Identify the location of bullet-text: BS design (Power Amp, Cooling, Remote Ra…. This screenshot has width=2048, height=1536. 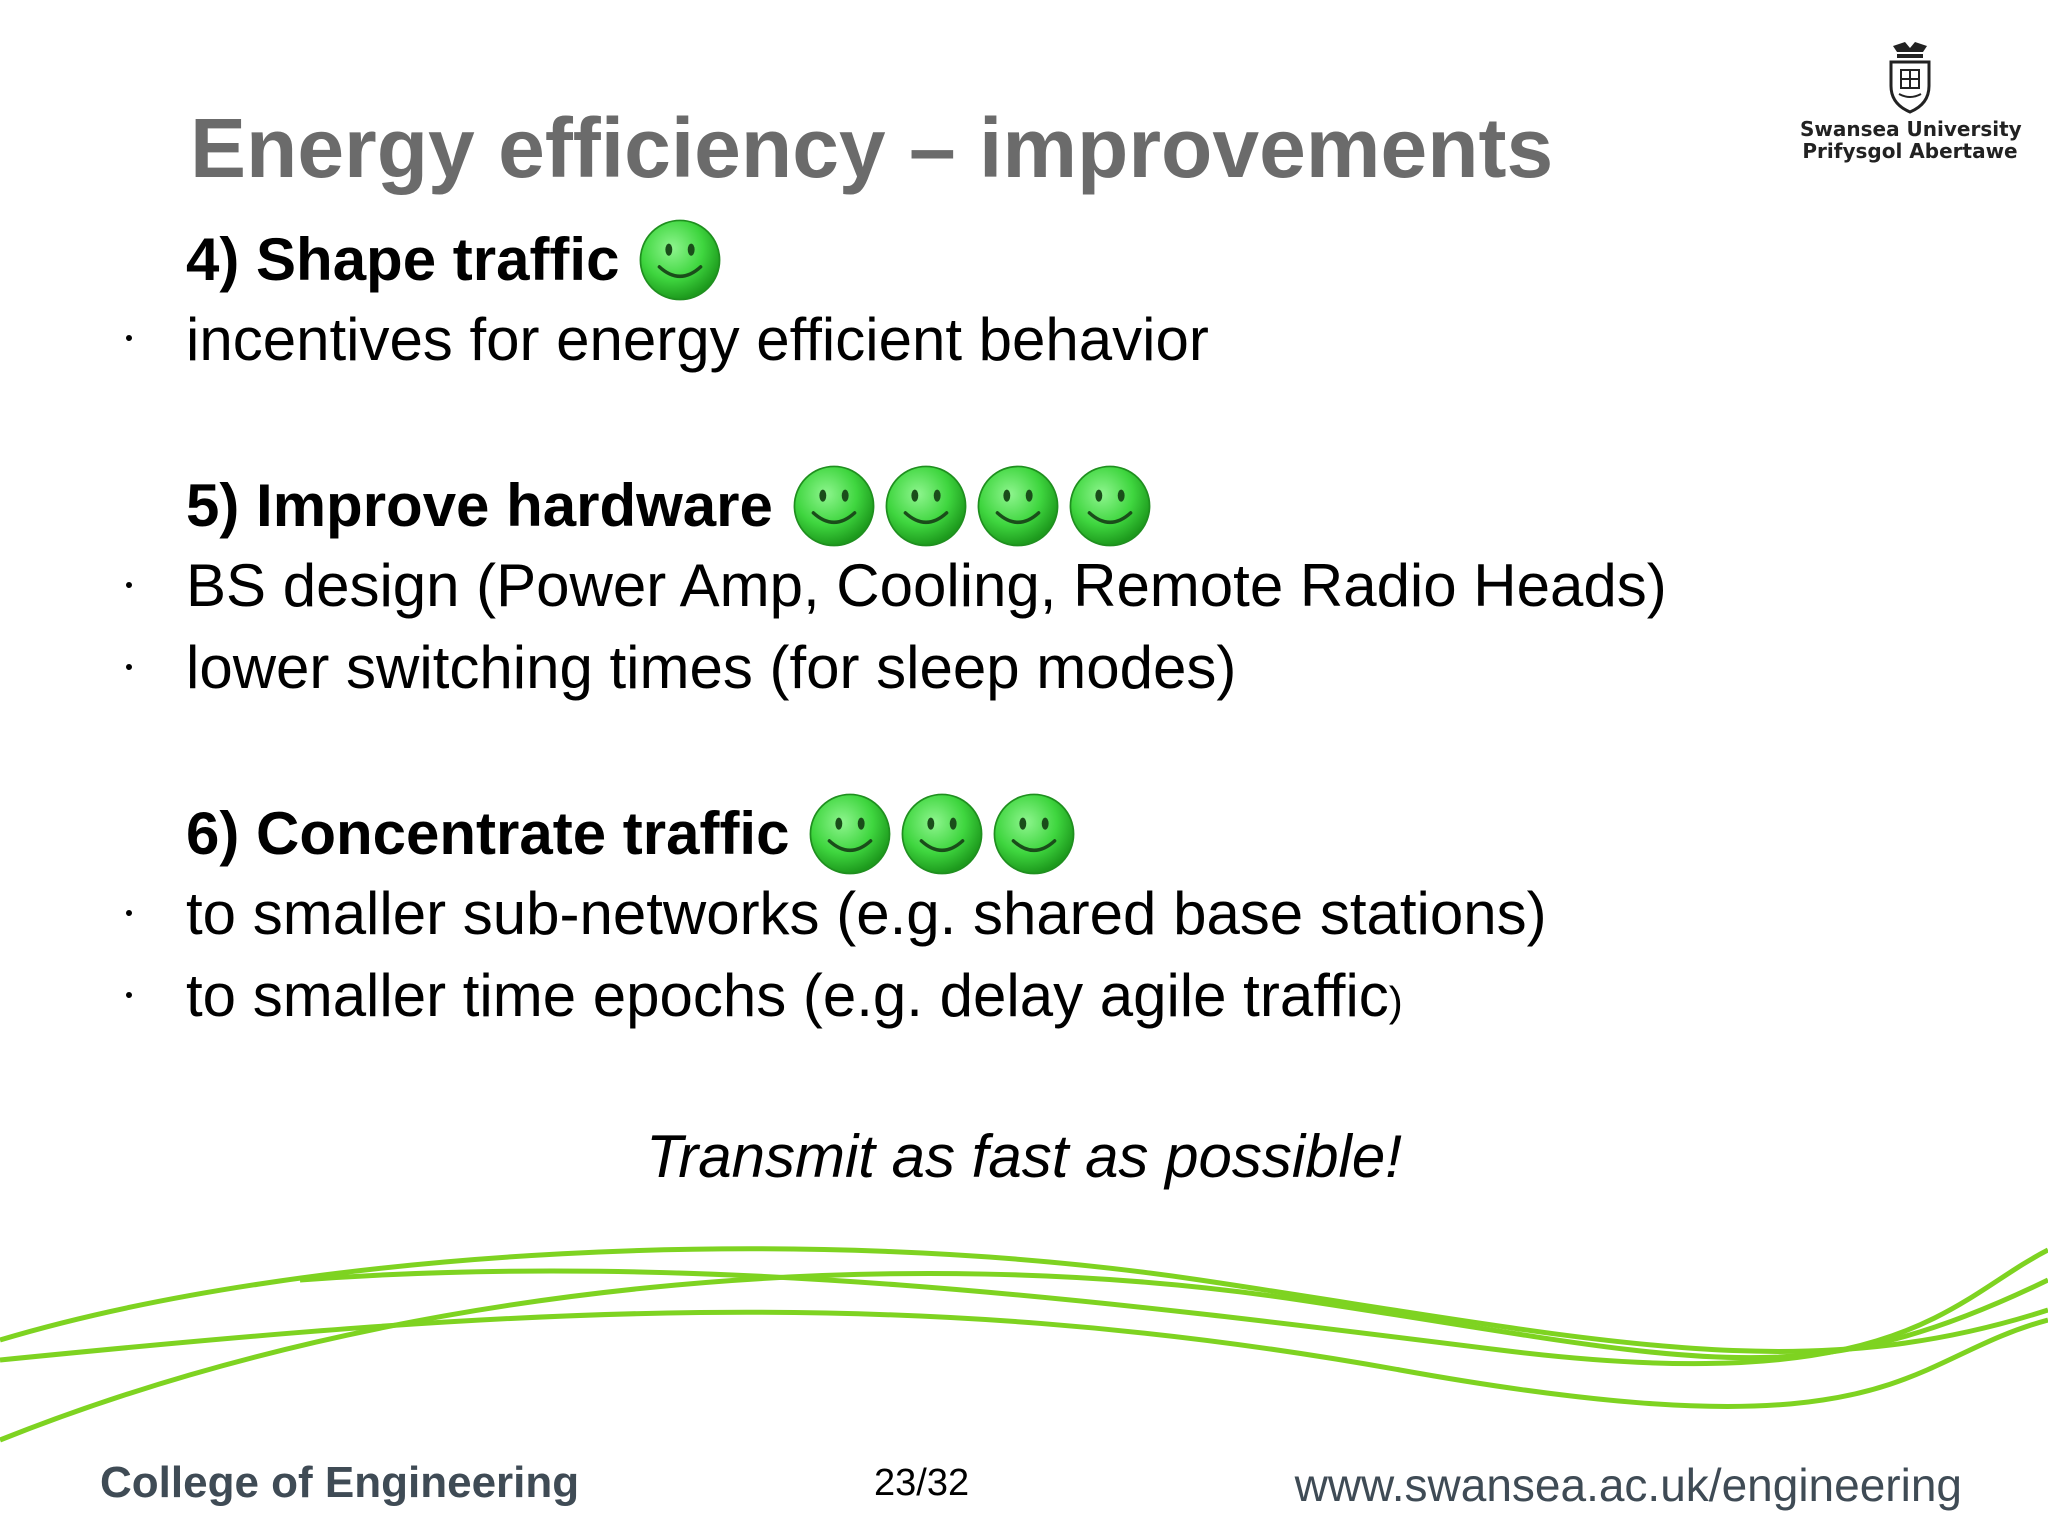
(926, 585).